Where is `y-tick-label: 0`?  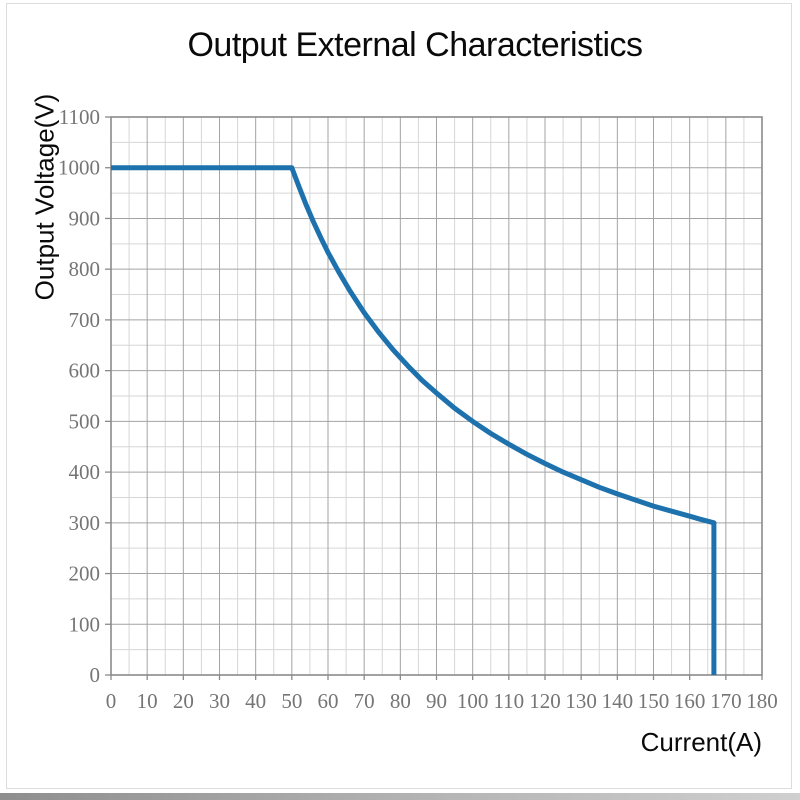
y-tick-label: 0 is located at coordinates (95, 675).